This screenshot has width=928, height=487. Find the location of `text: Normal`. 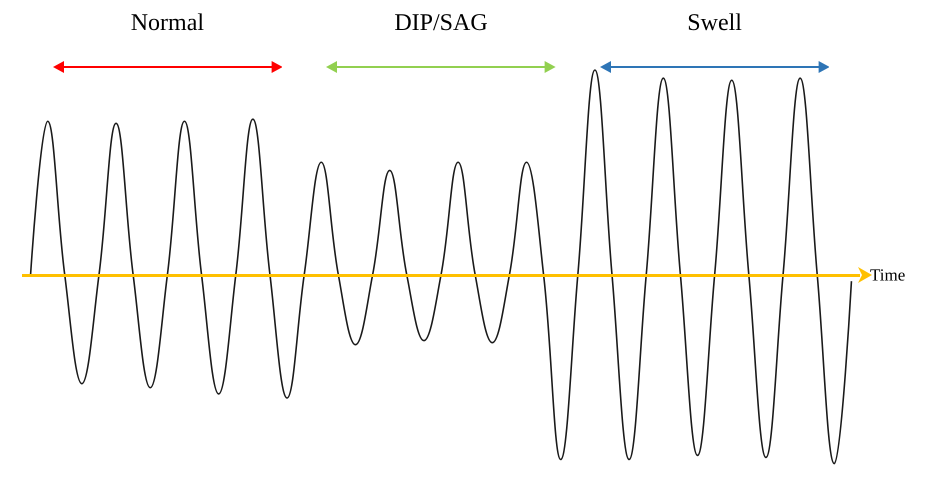

text: Normal is located at coordinates (167, 23).